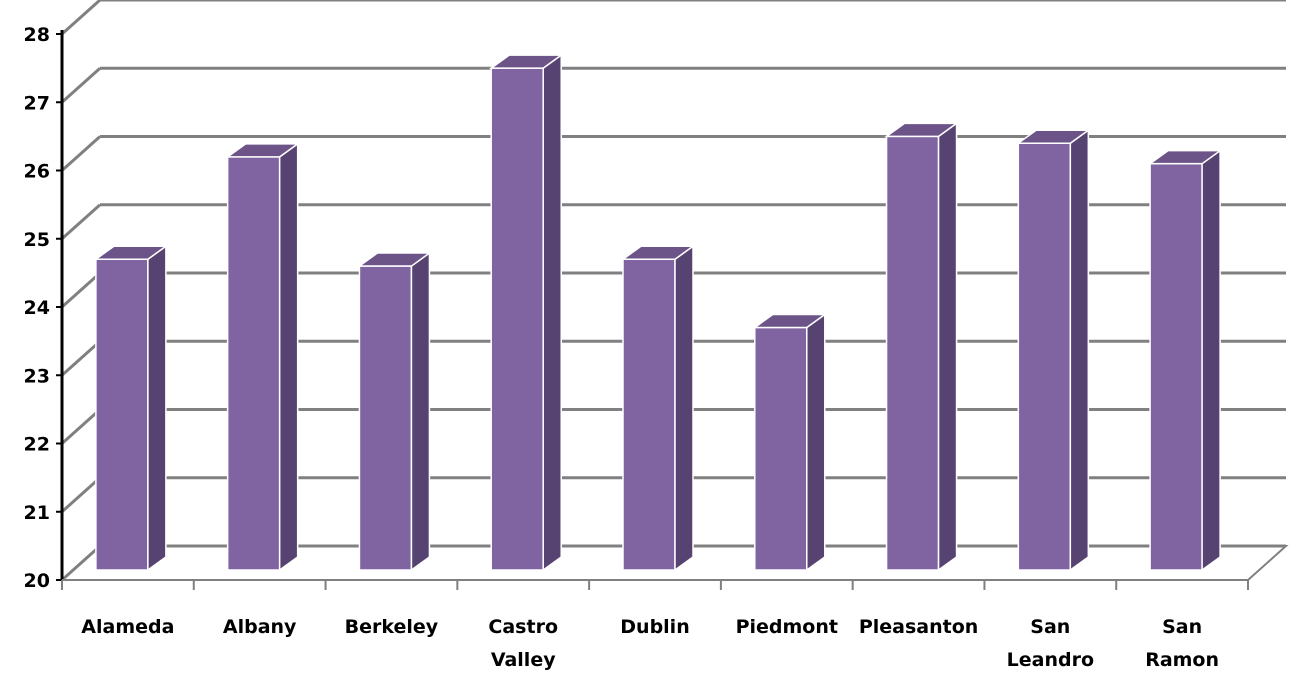  What do you see at coordinates (1182, 643) in the screenshot?
I see `x-category-label: San Ramon` at bounding box center [1182, 643].